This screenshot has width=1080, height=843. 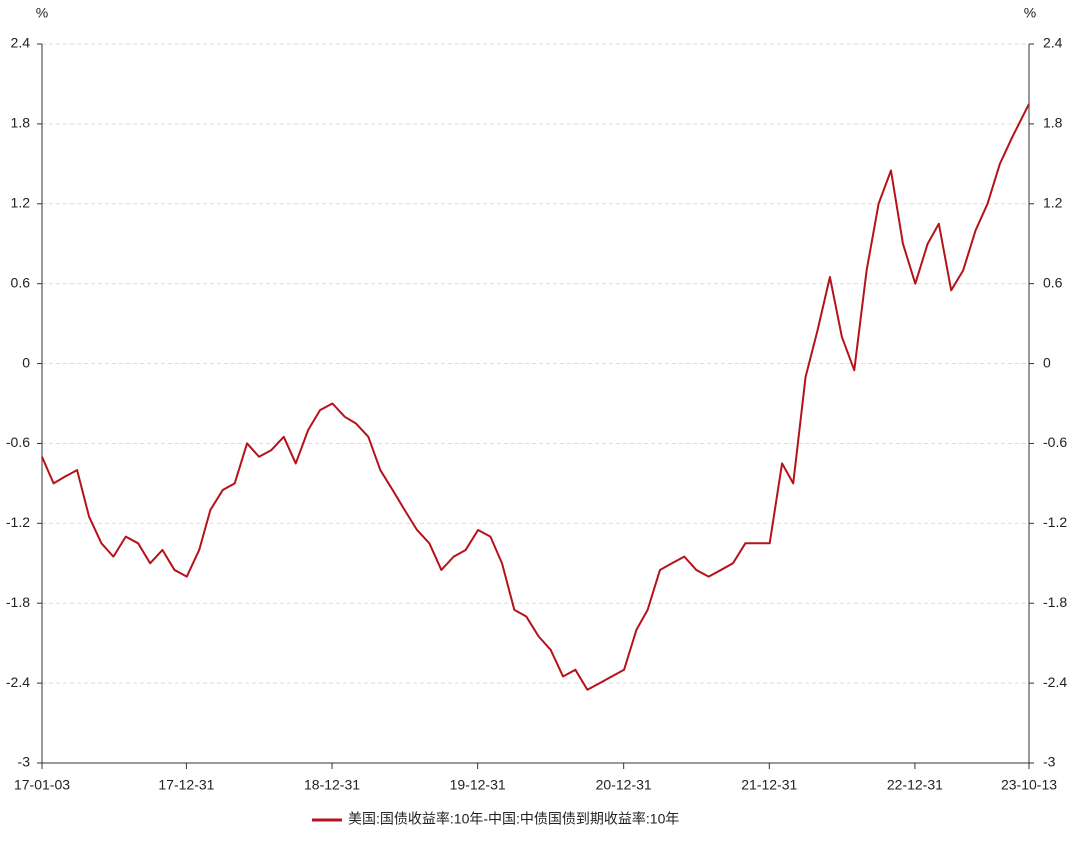 I want to click on x-tick-label: 21-12-31, so click(x=769, y=785).